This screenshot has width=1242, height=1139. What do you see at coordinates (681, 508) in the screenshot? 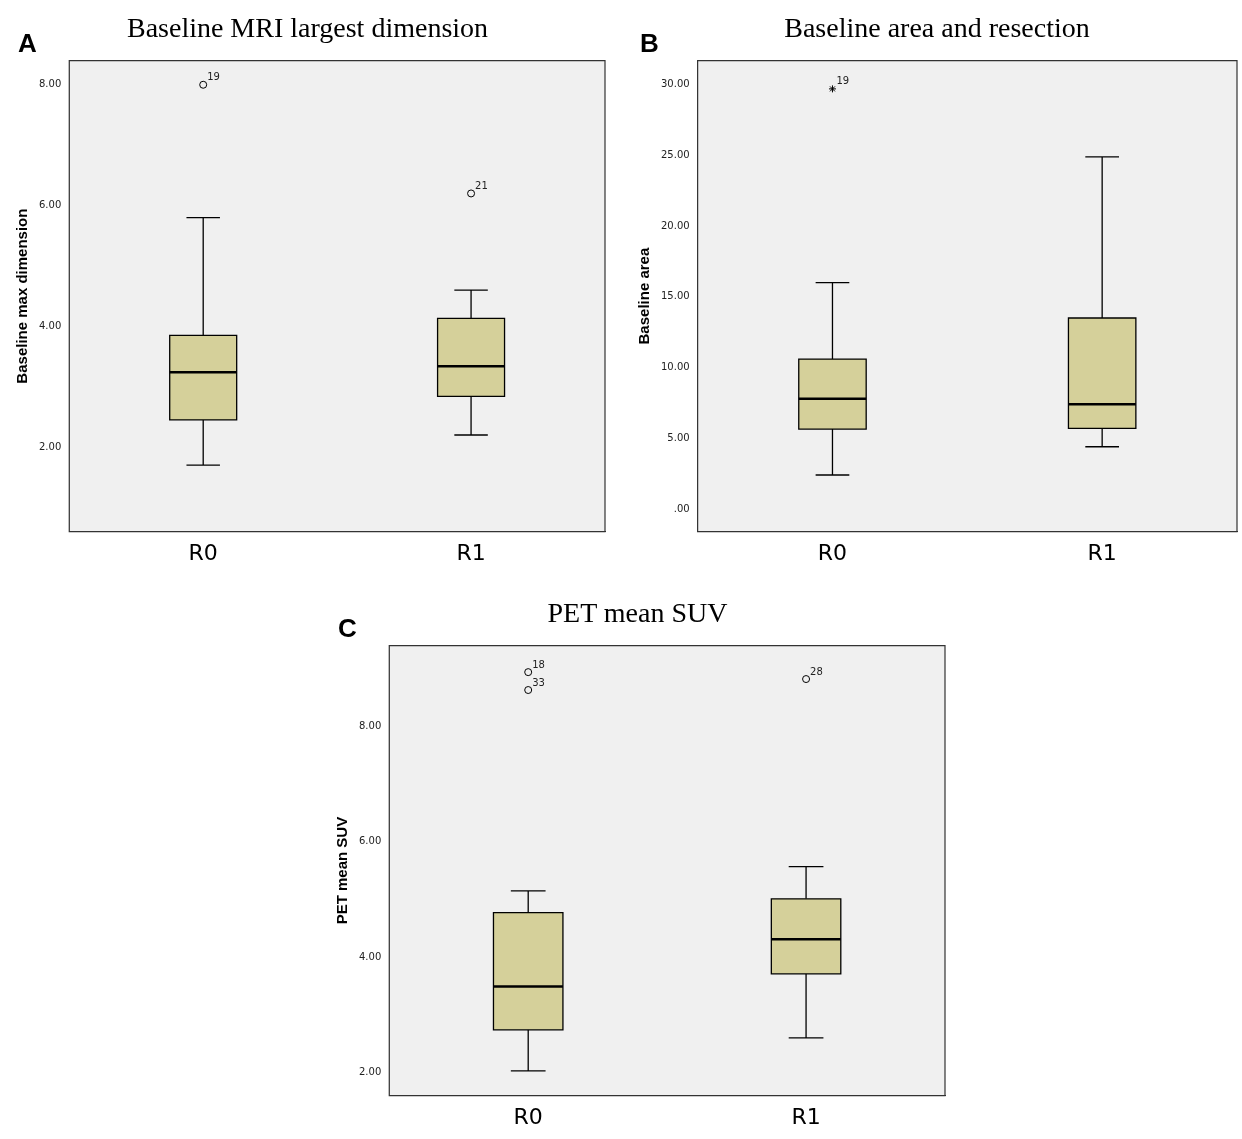
I see `y-tick-label: .00` at bounding box center [681, 508].